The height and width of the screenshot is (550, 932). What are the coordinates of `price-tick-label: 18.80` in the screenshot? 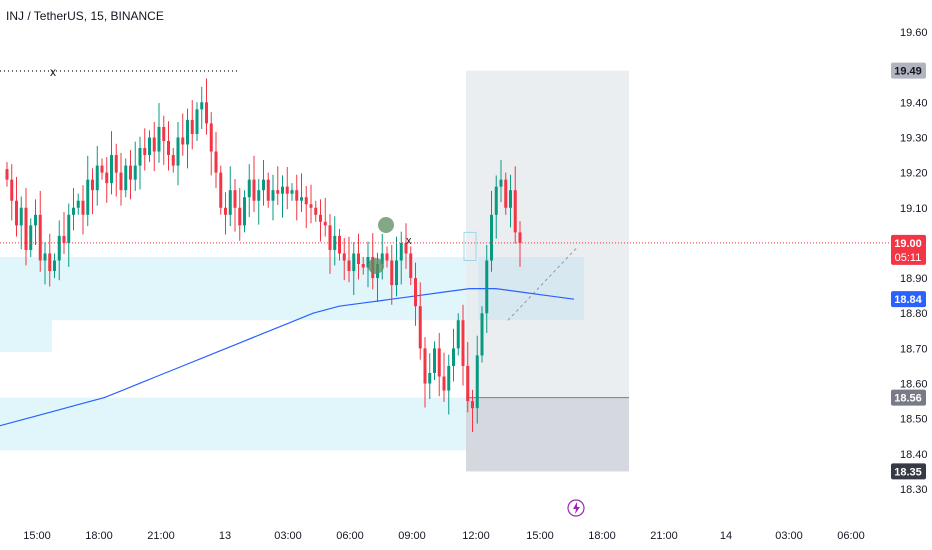 It's located at (914, 314).